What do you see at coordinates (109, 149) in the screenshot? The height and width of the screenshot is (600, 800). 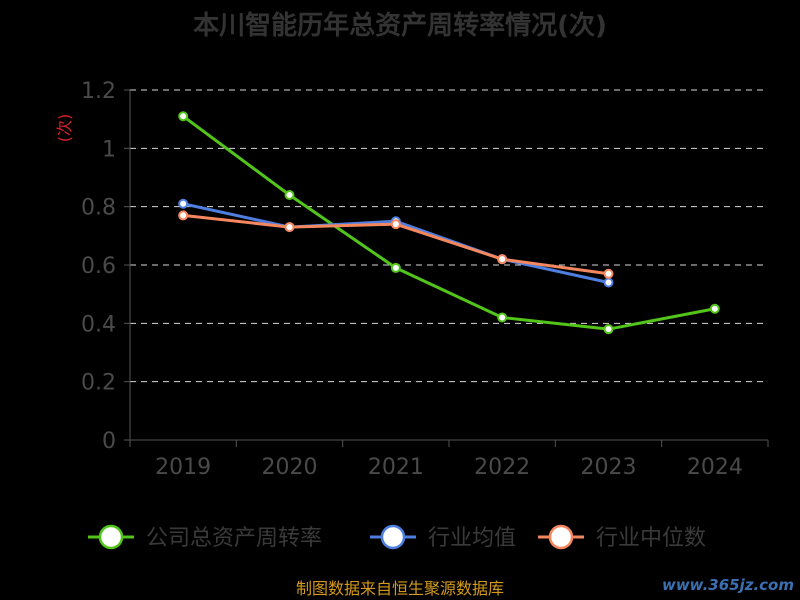 I see `y-tick-label-5: 1` at bounding box center [109, 149].